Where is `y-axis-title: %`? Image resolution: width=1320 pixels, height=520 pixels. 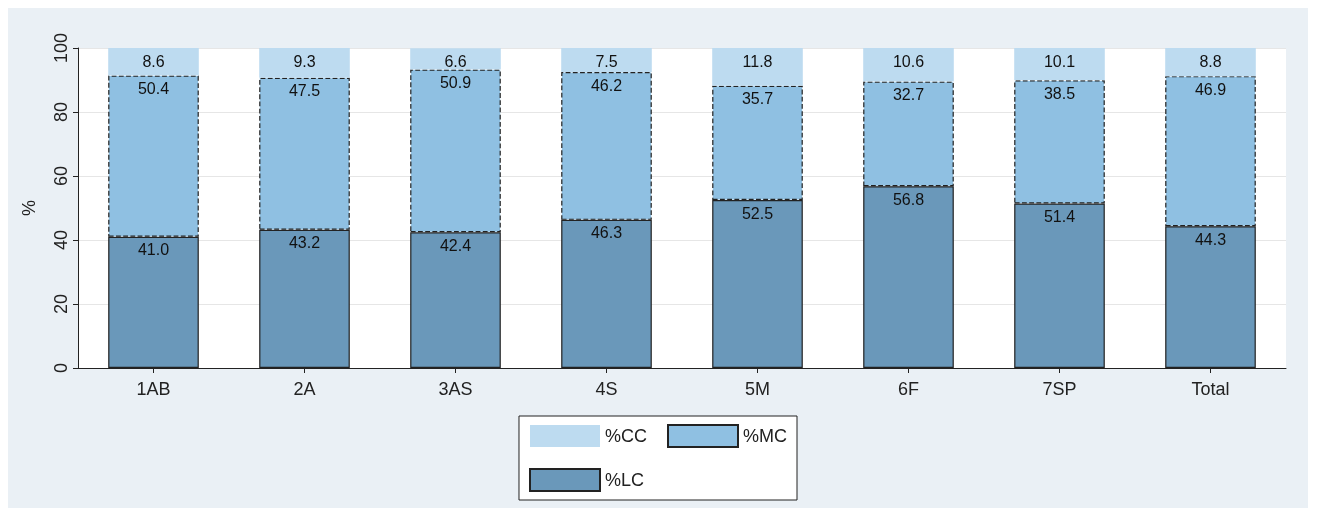 y-axis-title: % is located at coordinates (29, 208).